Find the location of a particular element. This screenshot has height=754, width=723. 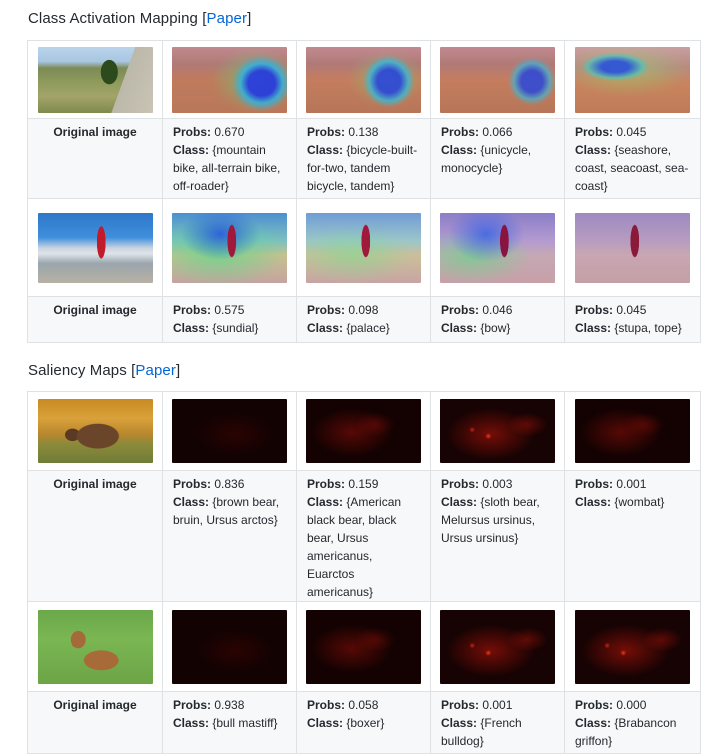

section-heading-saliency: Saliency Maps [Paper] is located at coordinates (104, 370).